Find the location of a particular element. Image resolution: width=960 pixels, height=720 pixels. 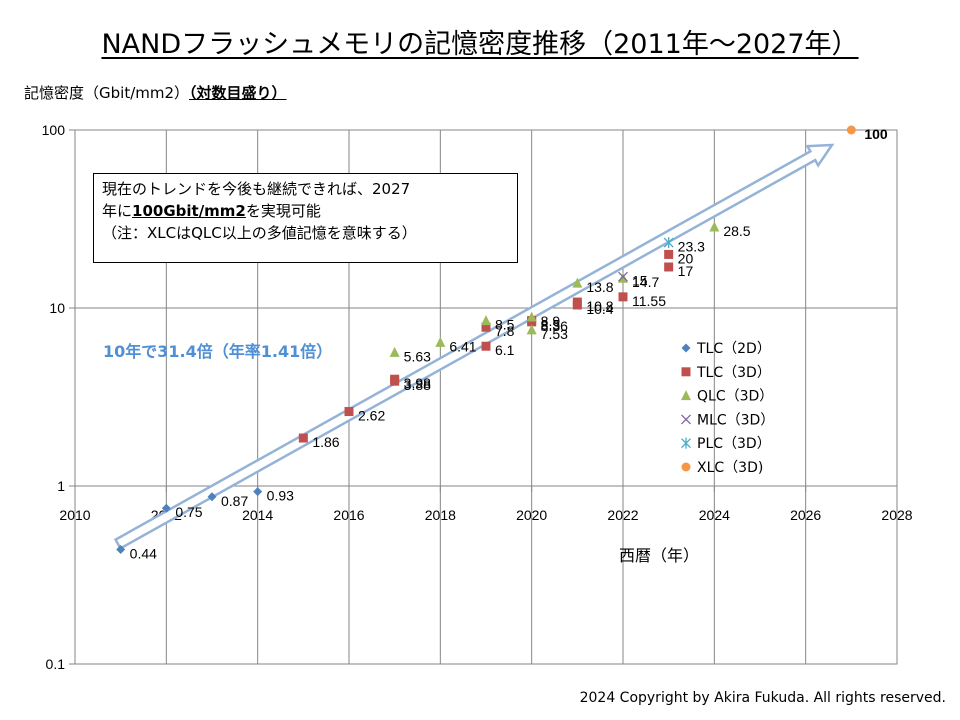

data-label-1-10: 11.55 is located at coordinates (649, 301).